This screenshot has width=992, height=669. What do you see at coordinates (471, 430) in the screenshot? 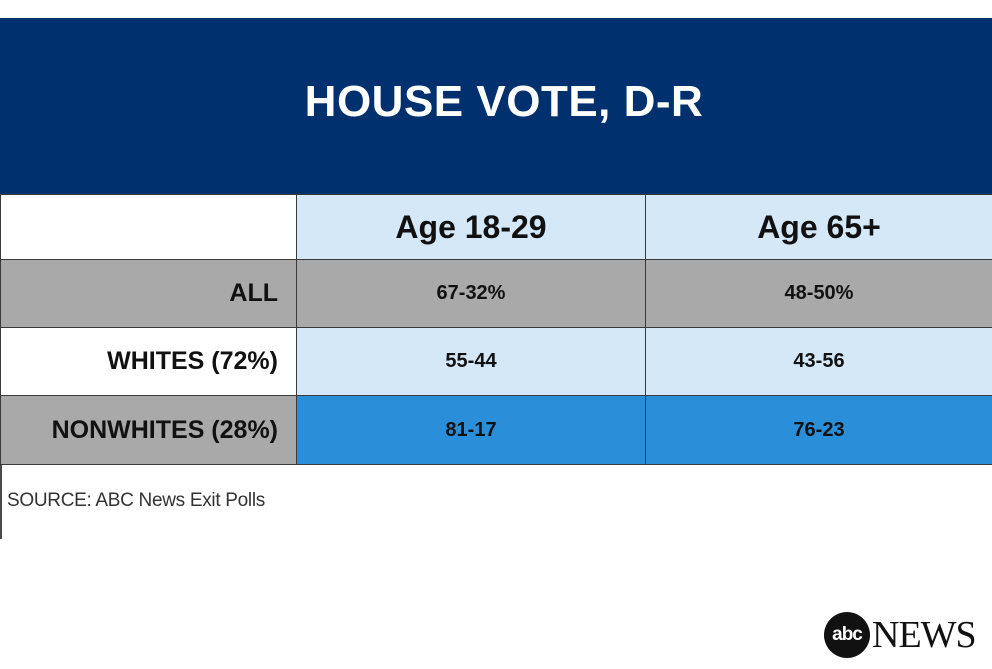
I see `table-cell: 81-17` at bounding box center [471, 430].